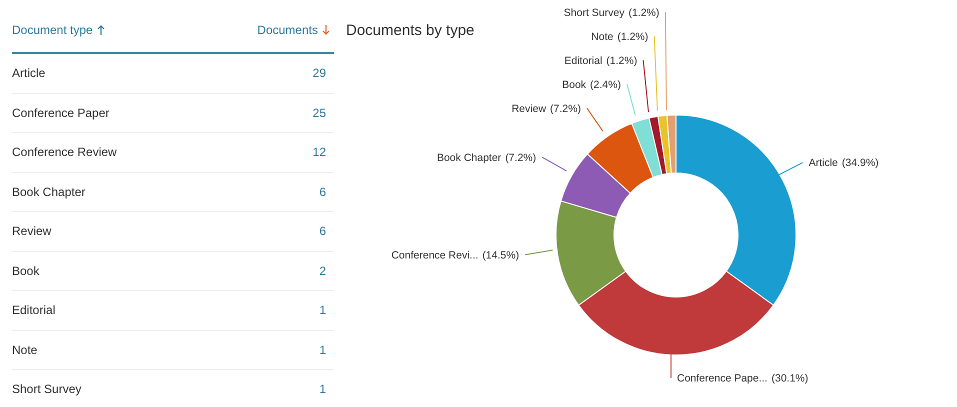 Image resolution: width=957 pixels, height=407 pixels. Describe the element at coordinates (47, 389) in the screenshot. I see `category-label: Short Survey` at that location.